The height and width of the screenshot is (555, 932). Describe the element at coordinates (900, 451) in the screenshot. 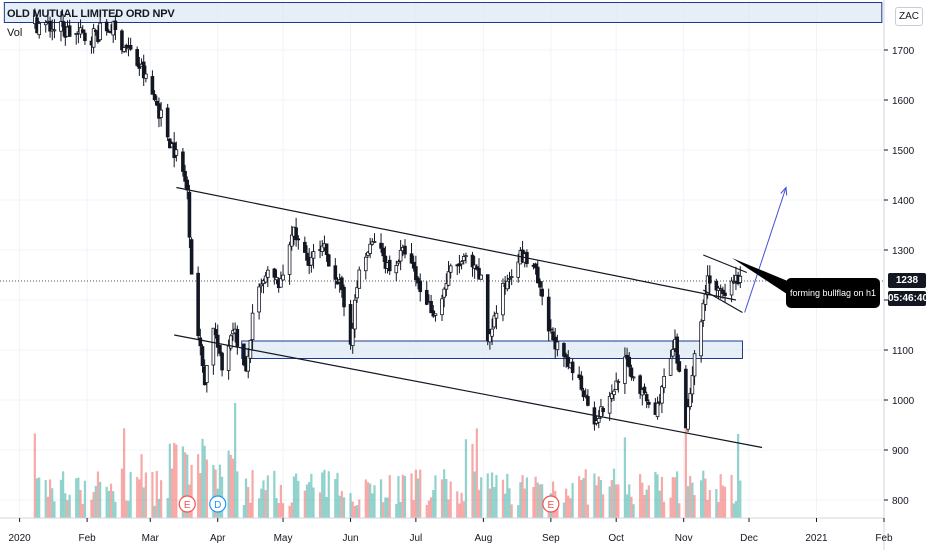

I see `y-tick-label: 900` at that location.